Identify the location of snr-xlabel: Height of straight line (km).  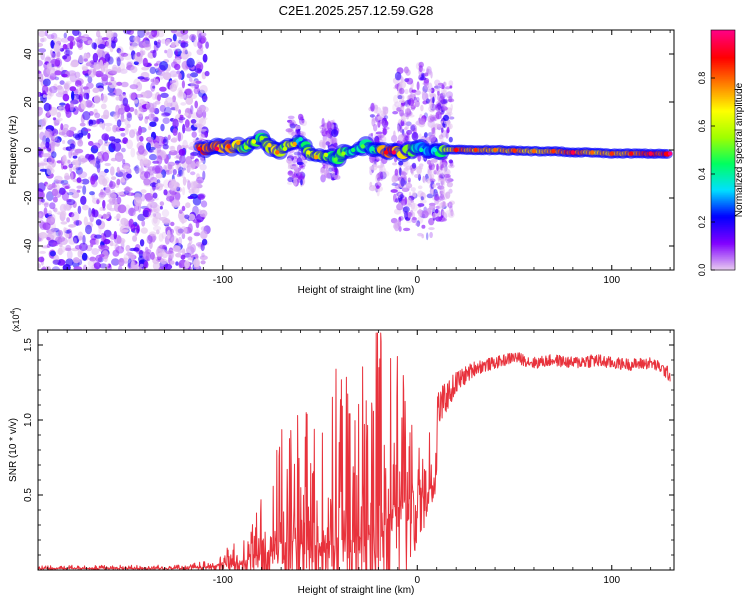
(356, 590).